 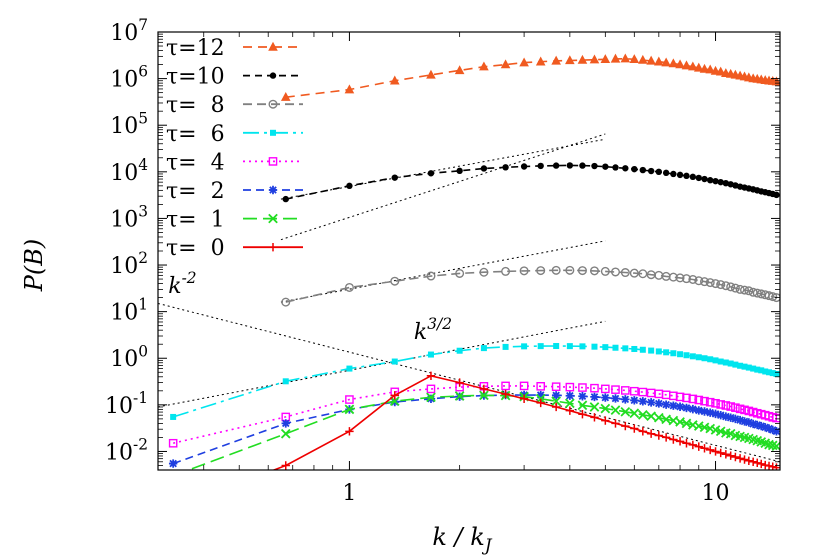 What do you see at coordinates (129, 218) in the screenshot?
I see `y-tick-label: 10³` at bounding box center [129, 218].